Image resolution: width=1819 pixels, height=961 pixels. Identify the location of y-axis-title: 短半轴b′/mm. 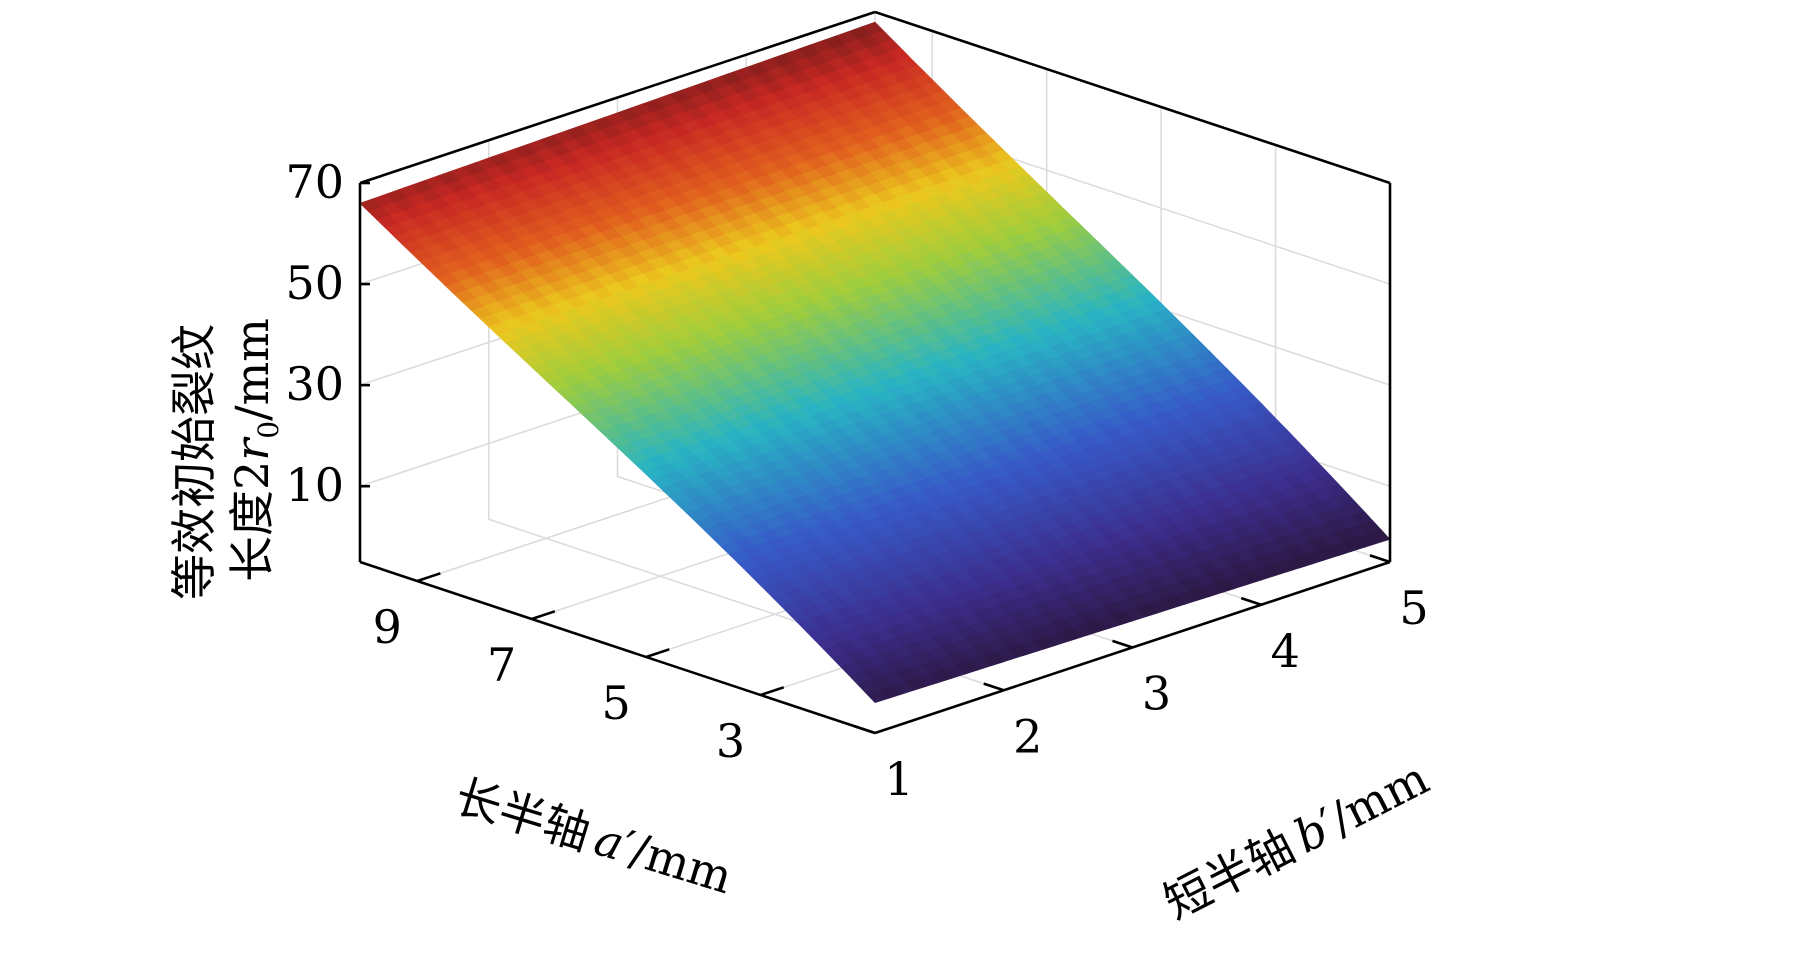
(1296, 840).